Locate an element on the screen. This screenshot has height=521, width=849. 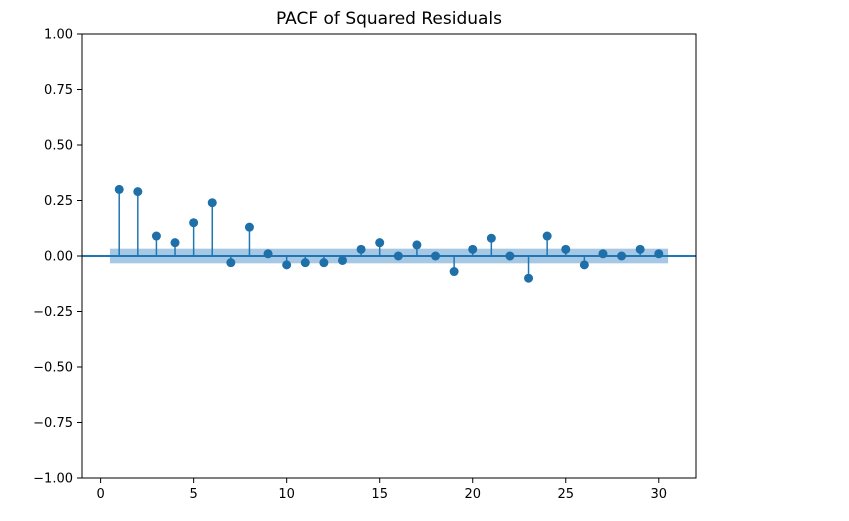
x-tick-label: 30 is located at coordinates (659, 494).